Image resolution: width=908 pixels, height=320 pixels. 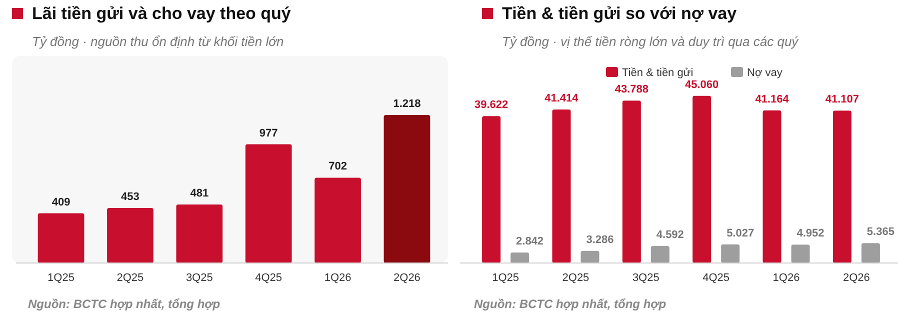 I want to click on data-label: 5.027, so click(x=740, y=233).